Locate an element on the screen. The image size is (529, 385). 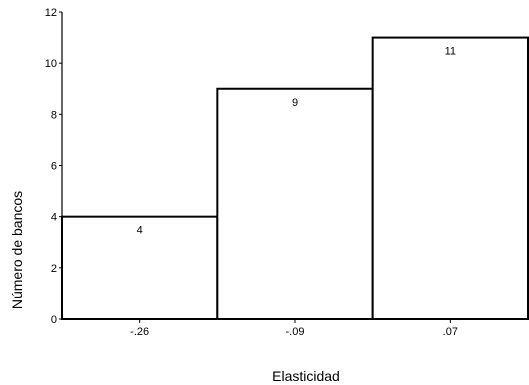
y-tick-label-8: 8 is located at coordinates (54, 115).